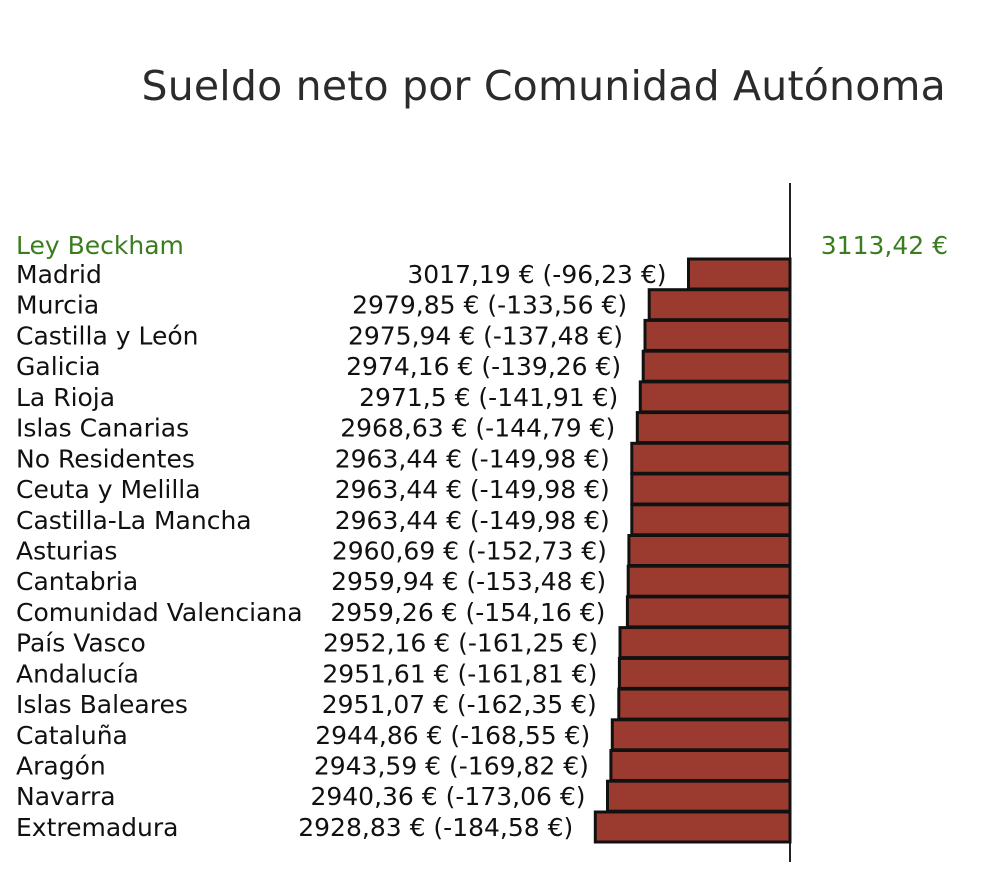 Image resolution: width=1004 pixels, height=894 pixels. Describe the element at coordinates (460, 643) in the screenshot. I see `value-label: 2952,16 € (-161,25 €)` at that location.